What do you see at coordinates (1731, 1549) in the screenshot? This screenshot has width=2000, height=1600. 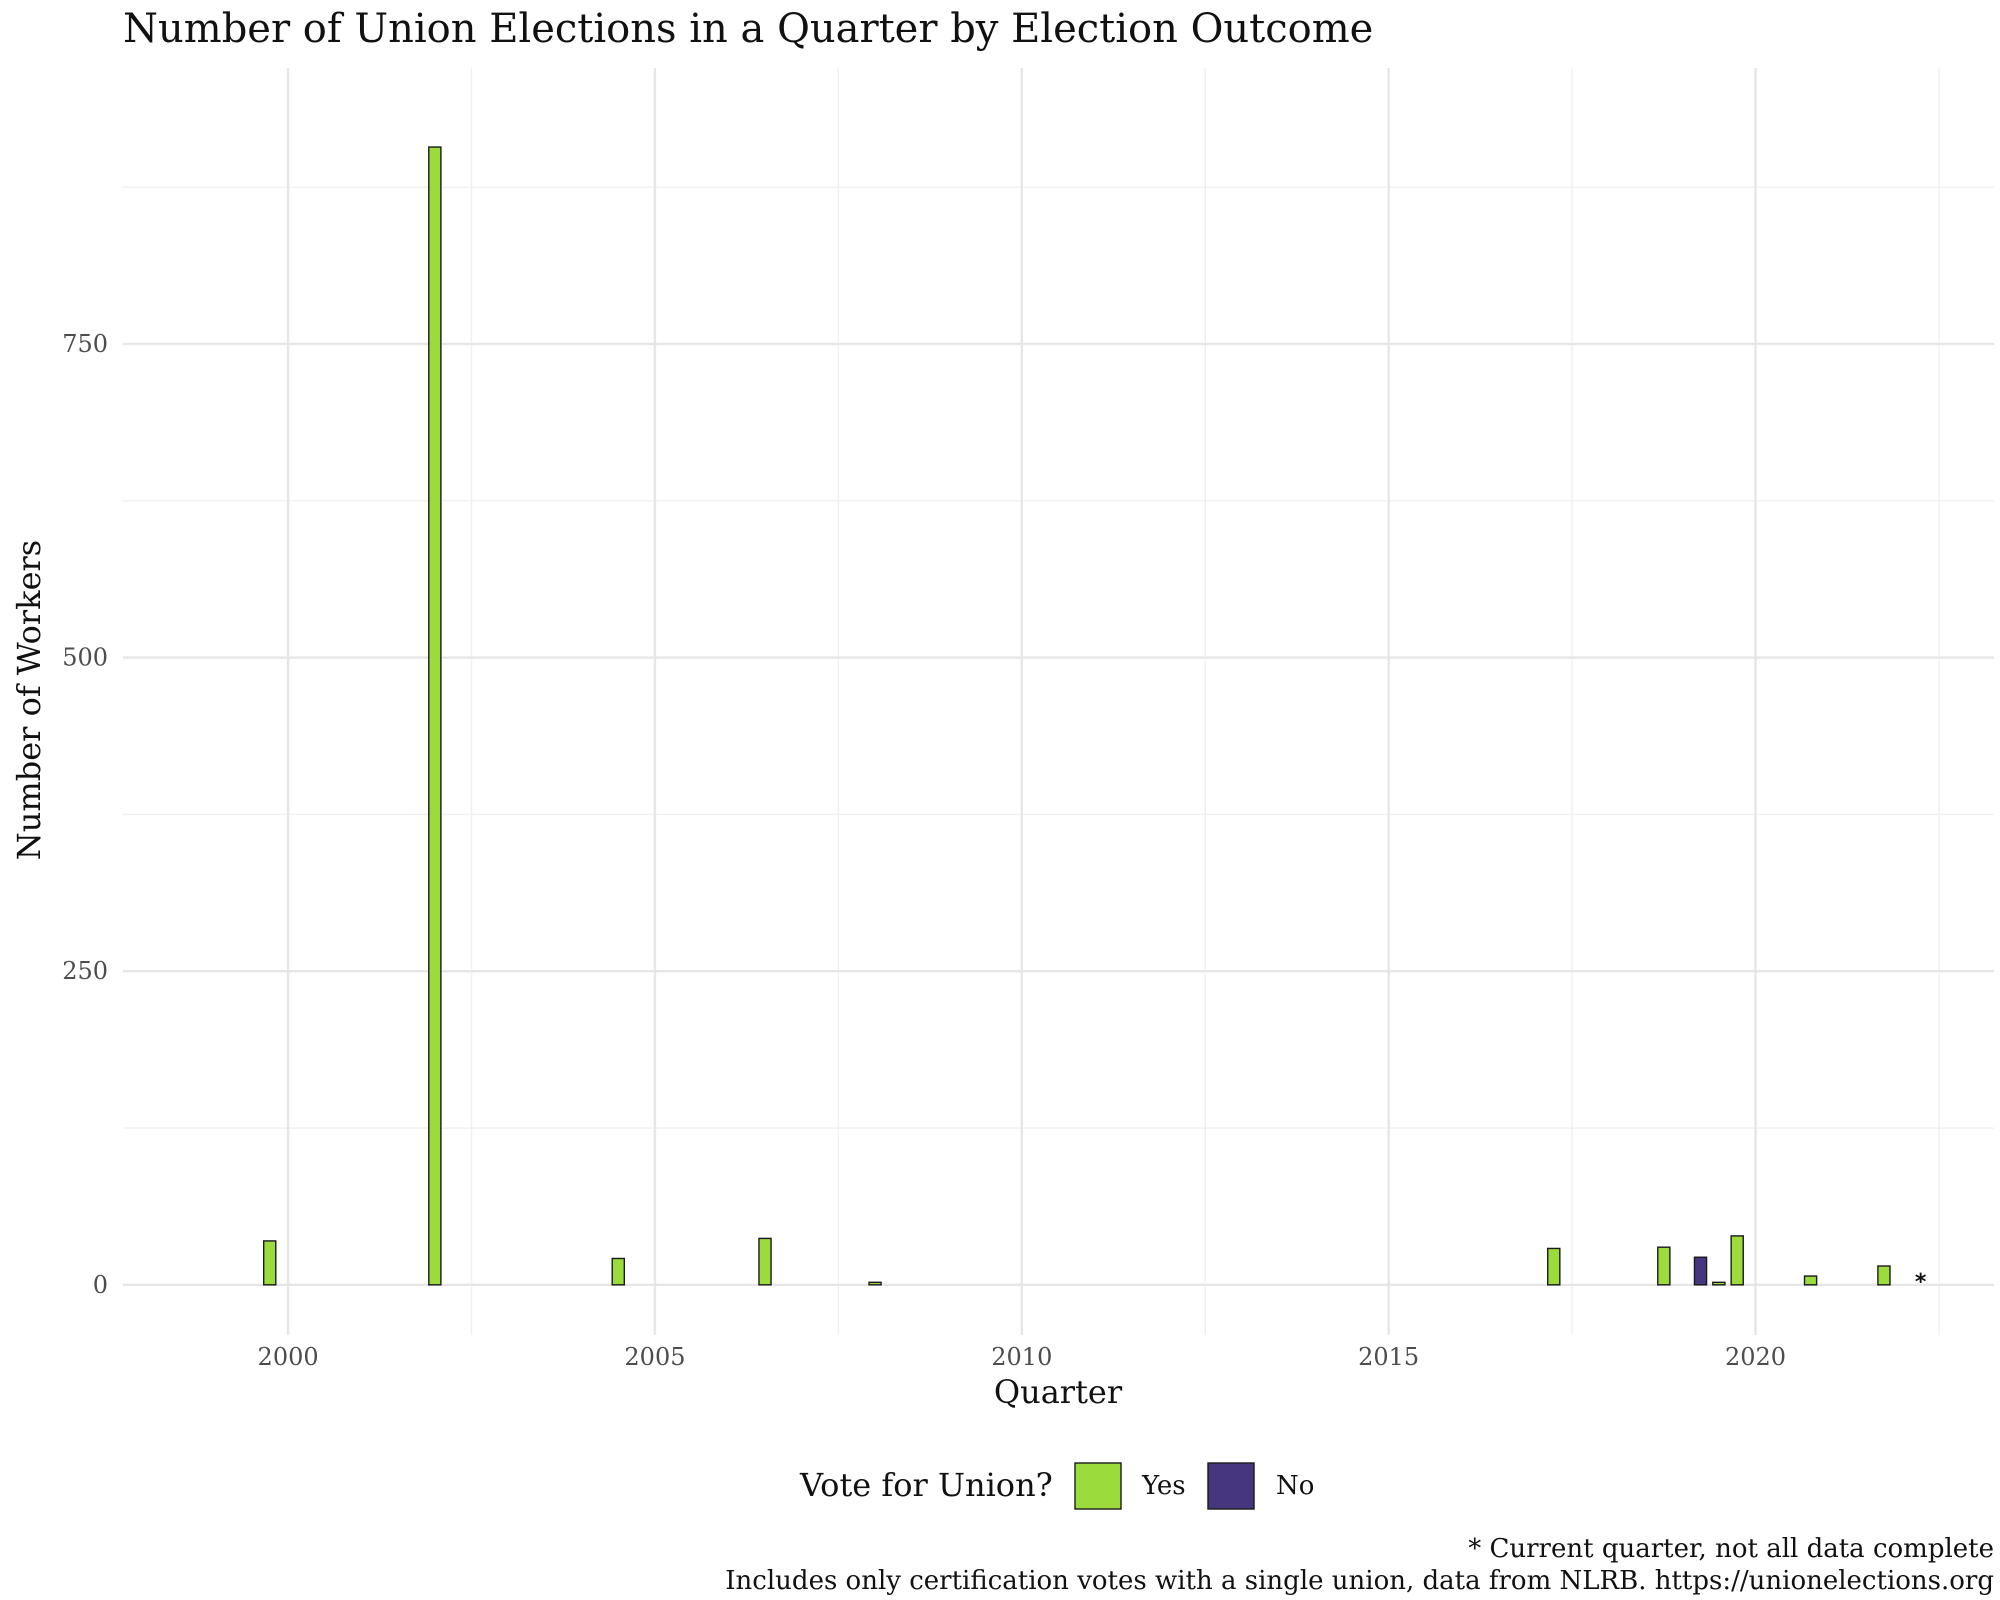 I see `caption-line-1: * Current quarter, not all data complete` at bounding box center [1731, 1549].